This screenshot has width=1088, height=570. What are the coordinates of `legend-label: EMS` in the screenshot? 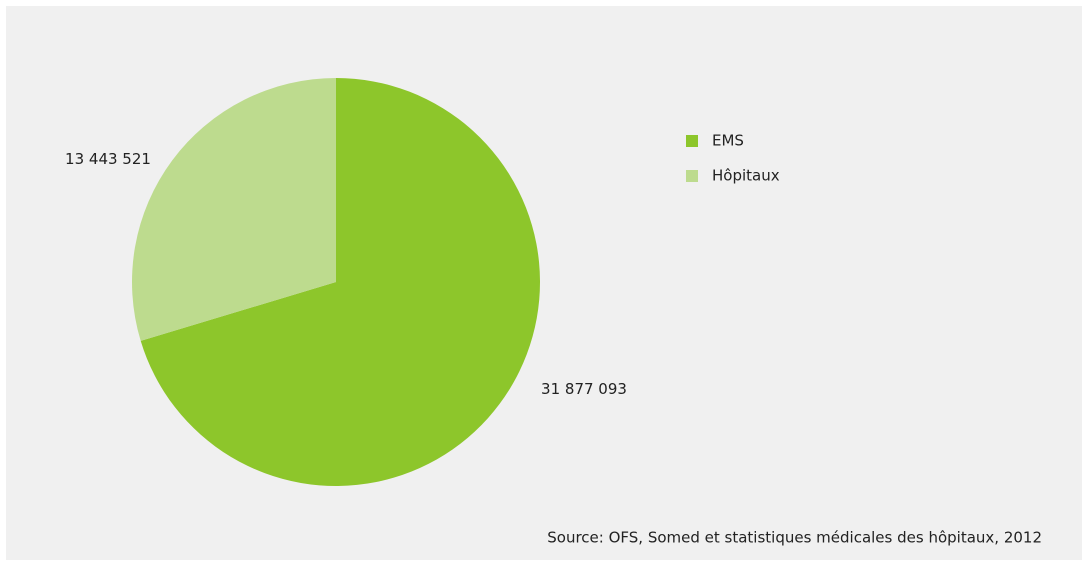 It's located at (728, 141).